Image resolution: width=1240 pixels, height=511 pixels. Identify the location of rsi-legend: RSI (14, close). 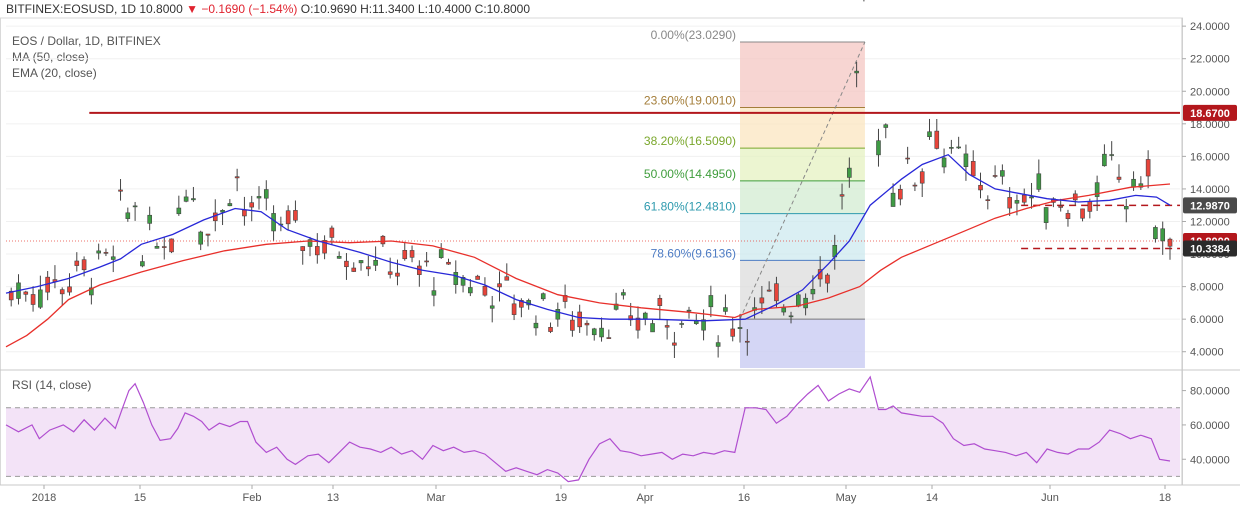
(52, 385).